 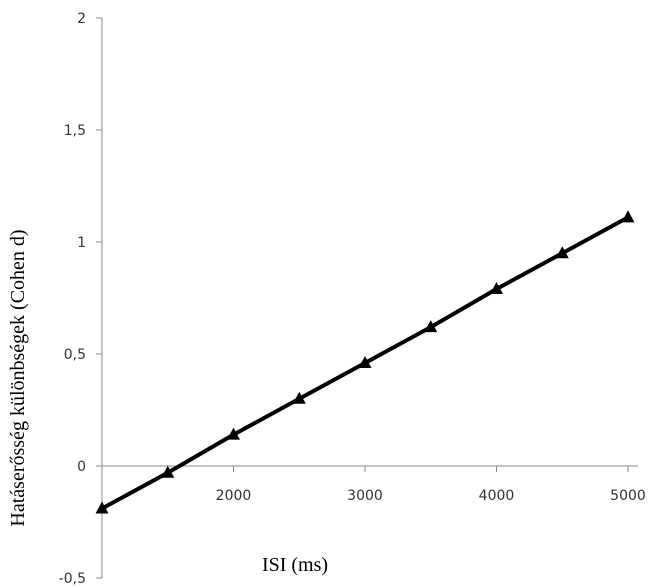 I want to click on y-tick-label: 0,5, so click(x=75, y=355).